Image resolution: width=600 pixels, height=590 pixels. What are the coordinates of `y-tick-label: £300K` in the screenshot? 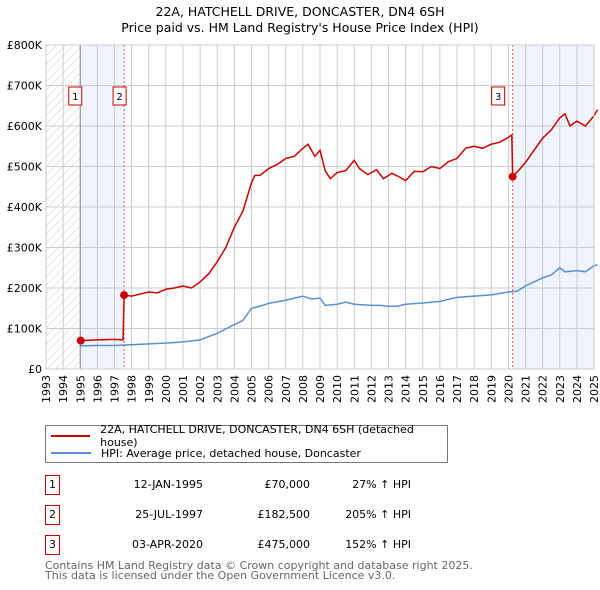 It's located at (25, 248).